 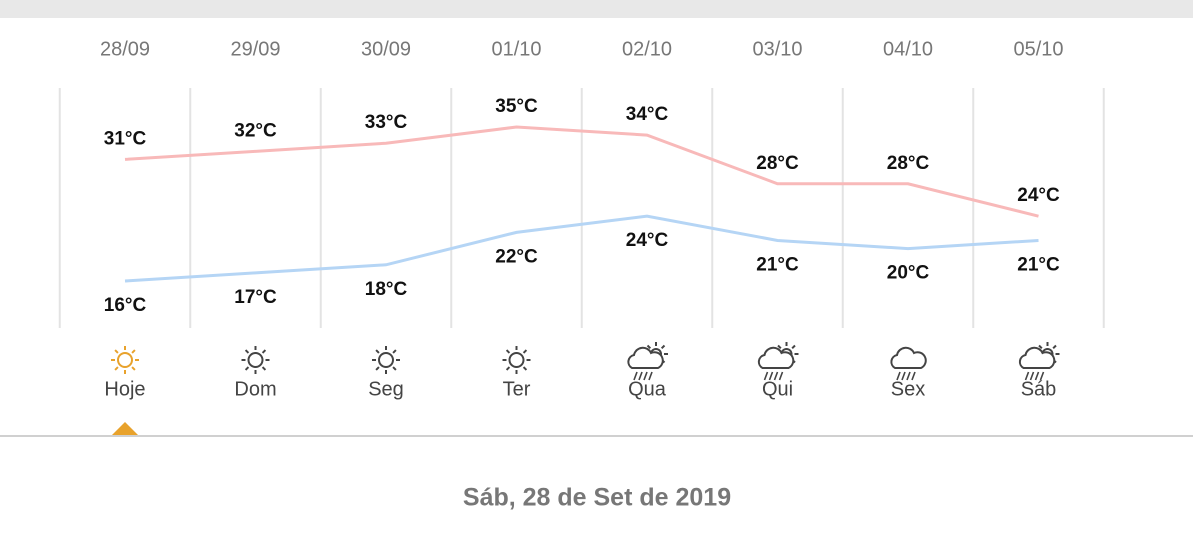 What do you see at coordinates (516, 106) in the screenshot?
I see `temperature-label: 35°C` at bounding box center [516, 106].